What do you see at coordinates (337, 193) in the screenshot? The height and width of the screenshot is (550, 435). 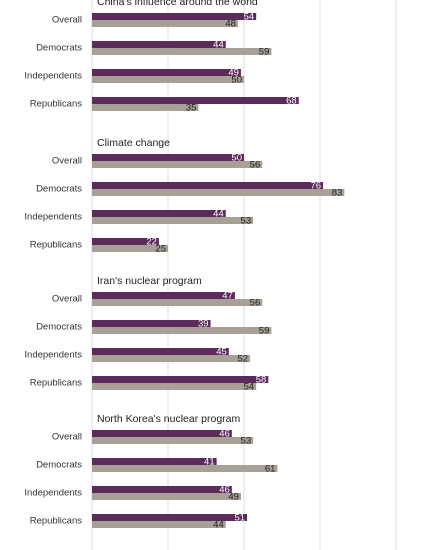 I see `value-label: 83` at bounding box center [337, 193].